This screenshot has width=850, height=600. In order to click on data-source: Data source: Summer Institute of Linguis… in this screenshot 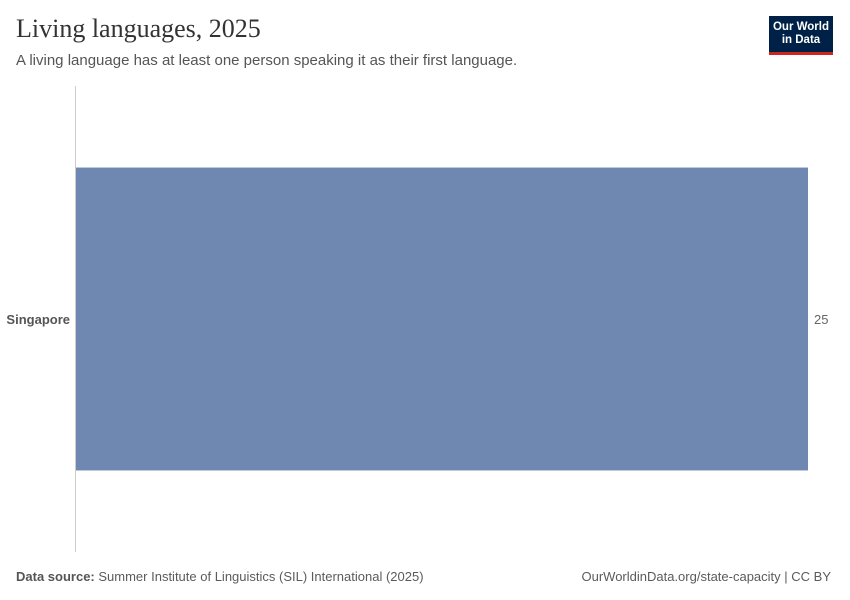, I will do `click(220, 576)`.